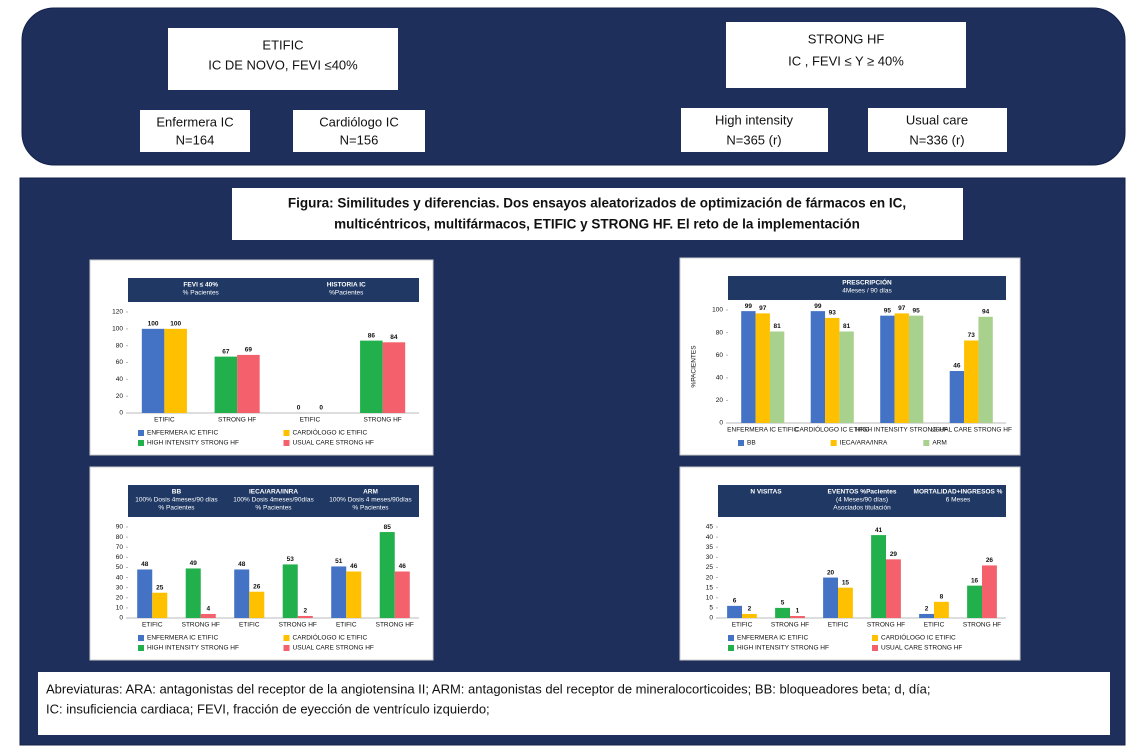 The width and height of the screenshot is (1129, 750). Describe the element at coordinates (346, 293) in the screenshot. I see `header-text: %Pacientes` at that location.